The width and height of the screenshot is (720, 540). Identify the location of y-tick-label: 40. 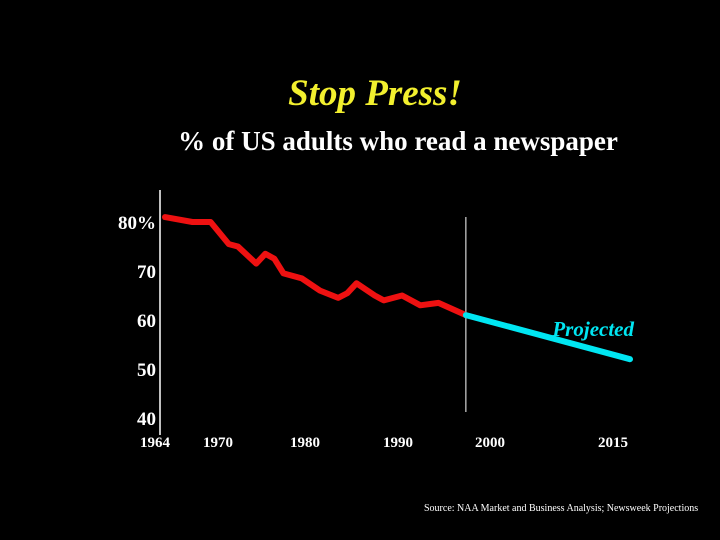
(146, 419).